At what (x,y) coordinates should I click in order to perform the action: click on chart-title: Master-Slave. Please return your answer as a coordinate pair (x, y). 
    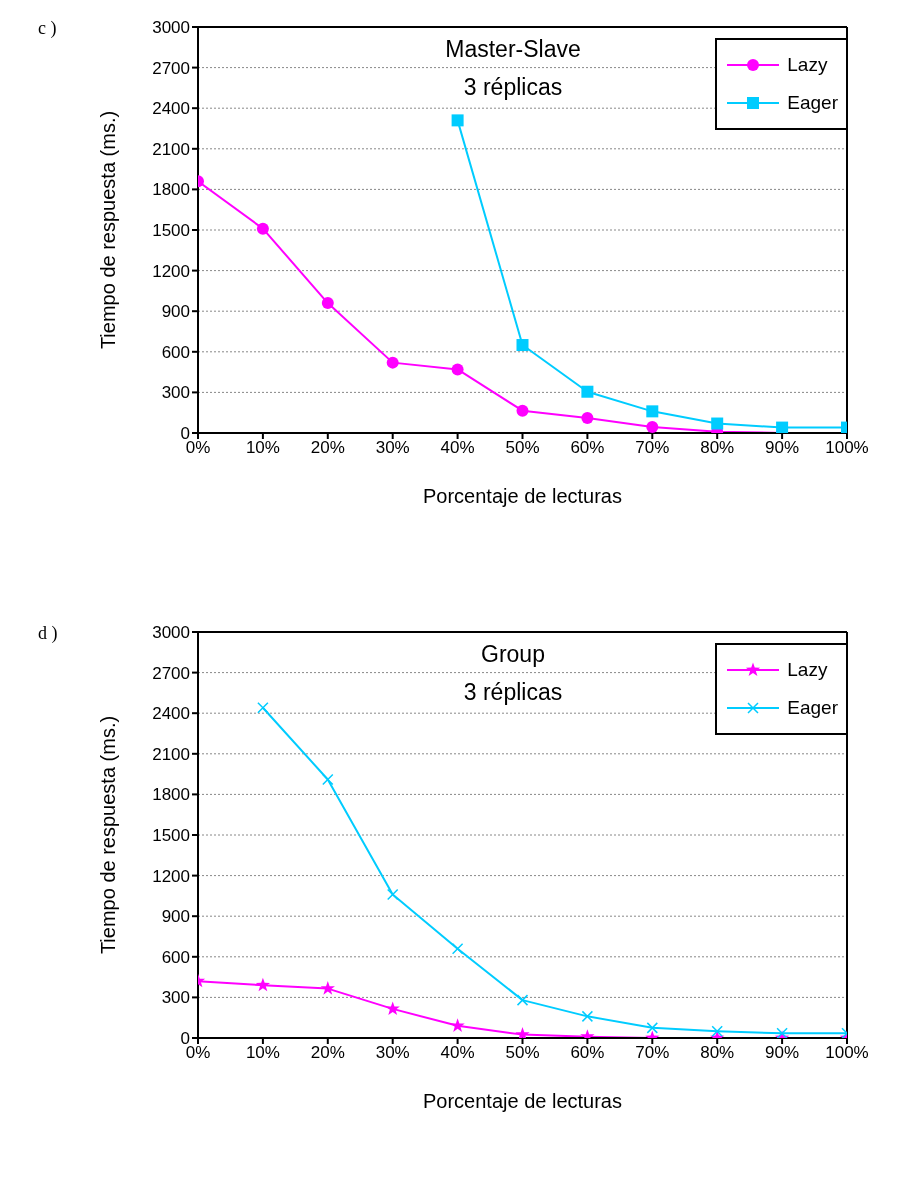
    Looking at the image, I should click on (513, 49).